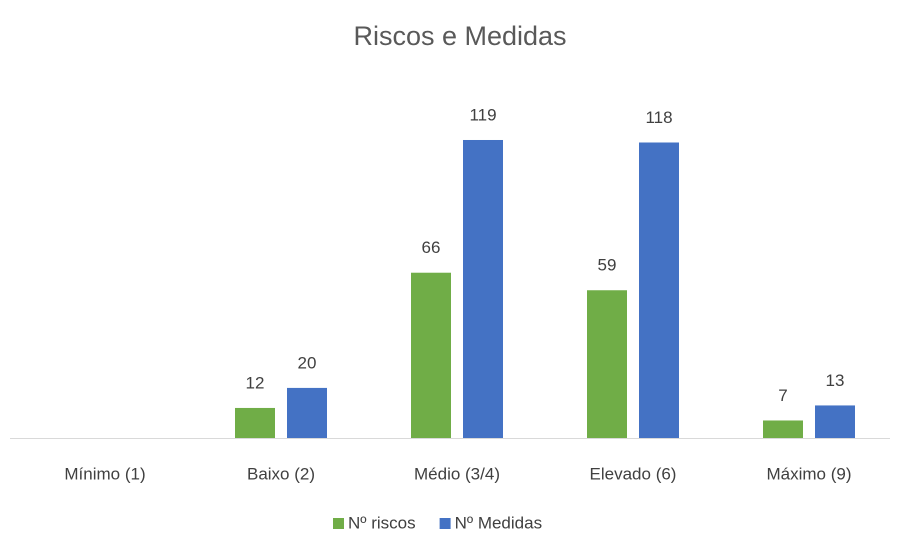 This screenshot has width=899, height=536. I want to click on data-label: 20, so click(307, 362).